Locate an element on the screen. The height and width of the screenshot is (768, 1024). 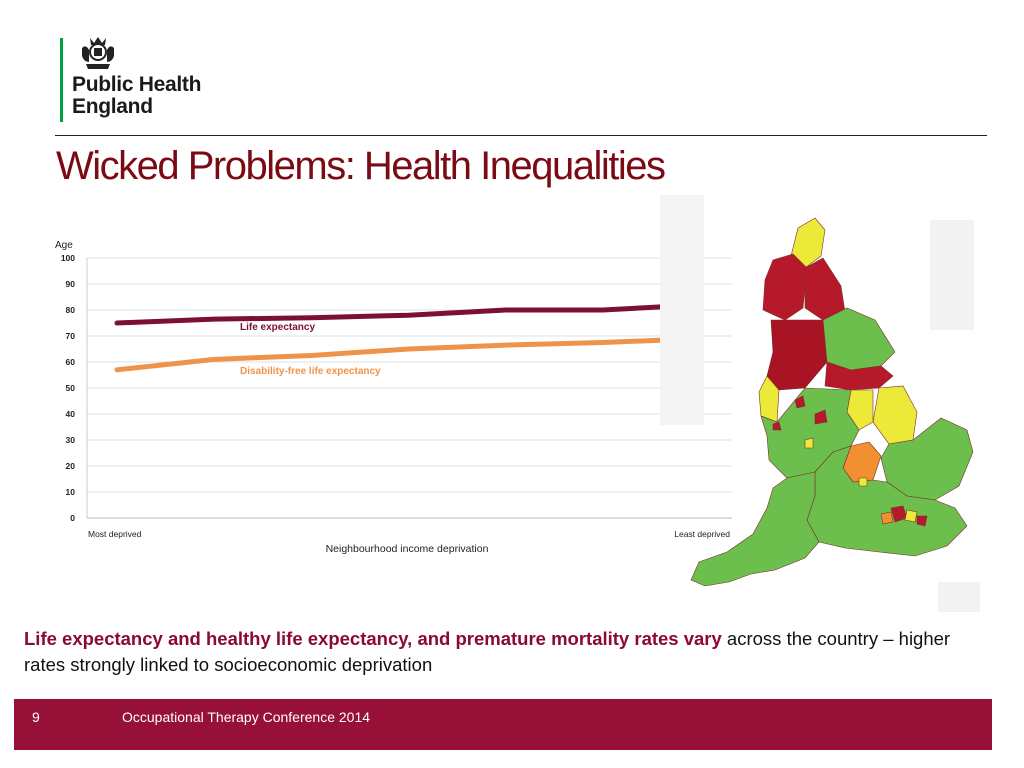
x-start-label: Most deprived is located at coordinates (115, 534).